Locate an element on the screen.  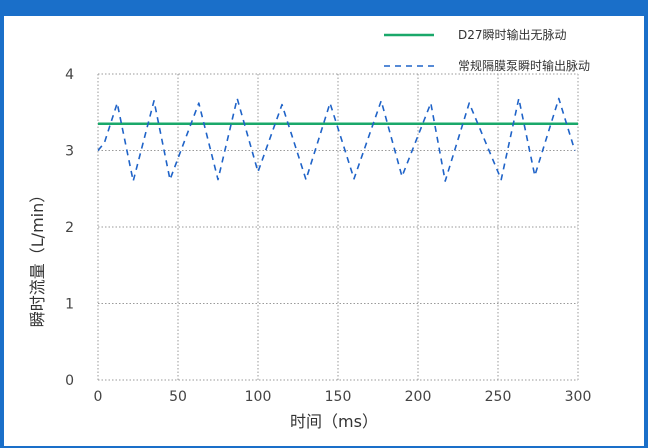
x-tick-label: 300 is located at coordinates (578, 397).